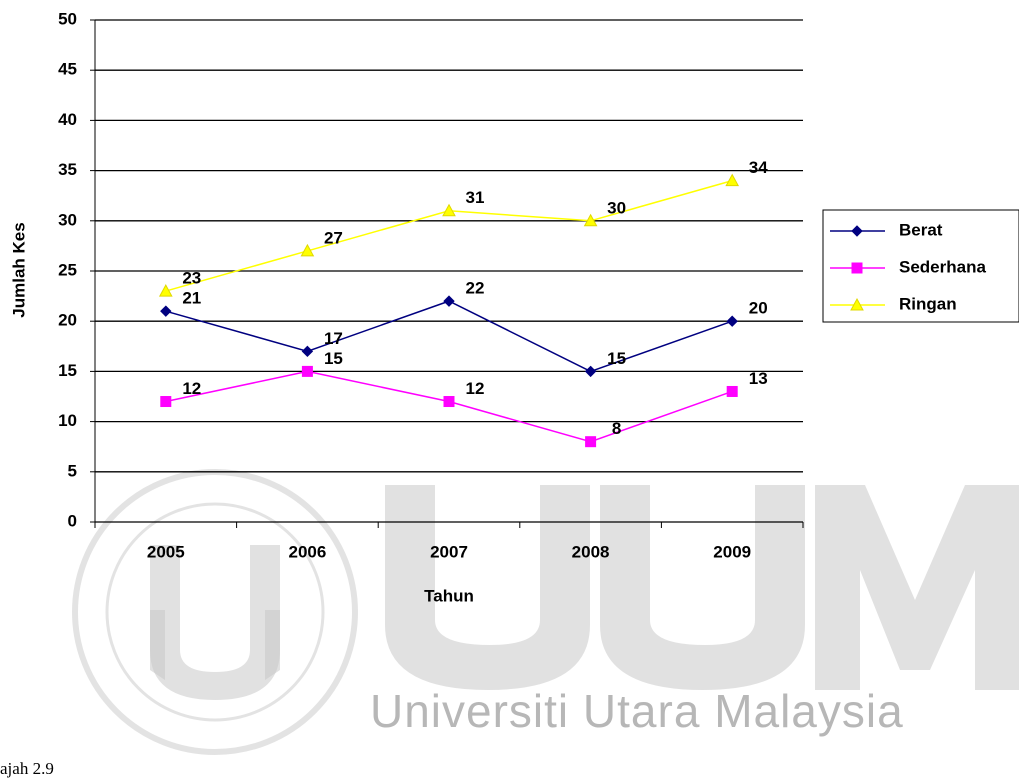 The width and height of the screenshot is (1019, 784). Describe the element at coordinates (18, 269) in the screenshot. I see `y-axis-title: Jumlah Kes` at that location.